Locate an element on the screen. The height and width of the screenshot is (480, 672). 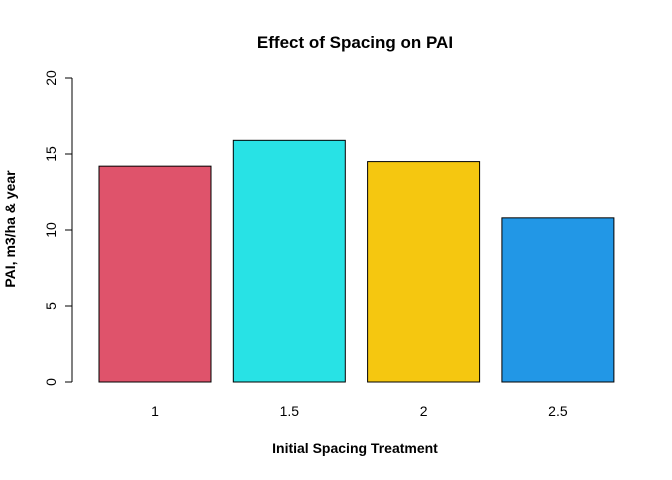
x-tick-label: 2.5 is located at coordinates (558, 411).